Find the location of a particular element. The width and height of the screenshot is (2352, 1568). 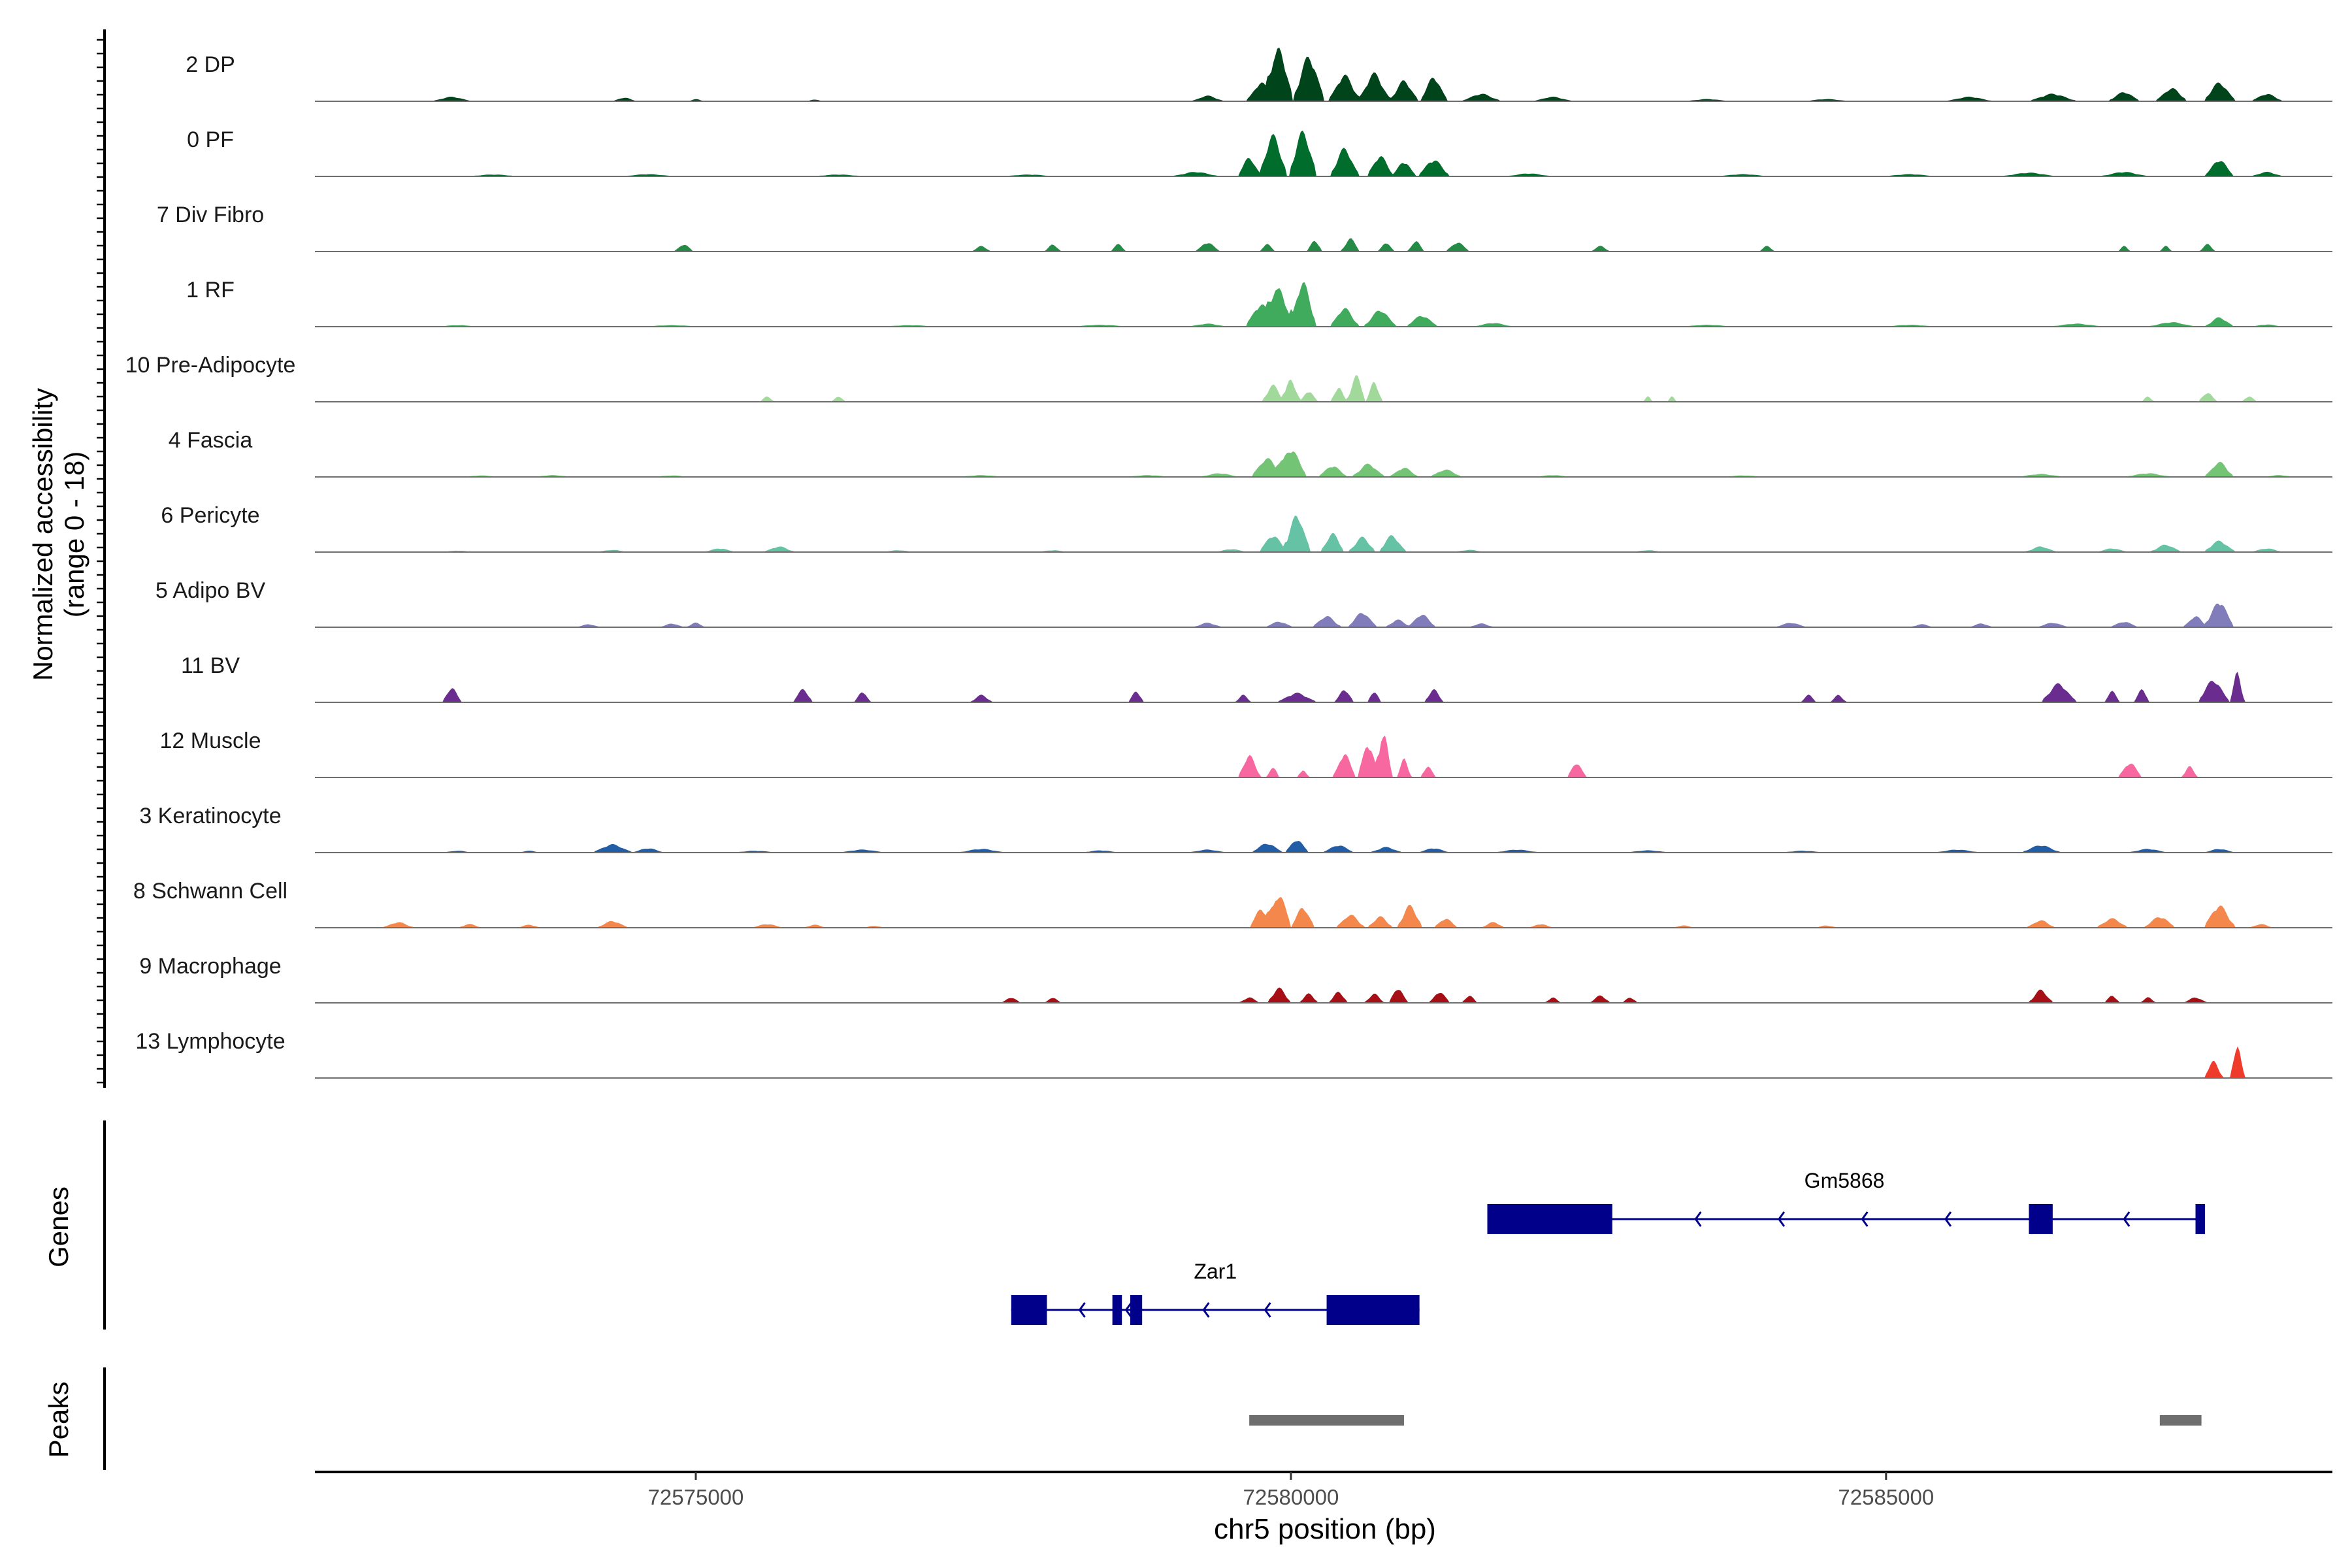

gene-label: Gm5868 is located at coordinates (1845, 1180).